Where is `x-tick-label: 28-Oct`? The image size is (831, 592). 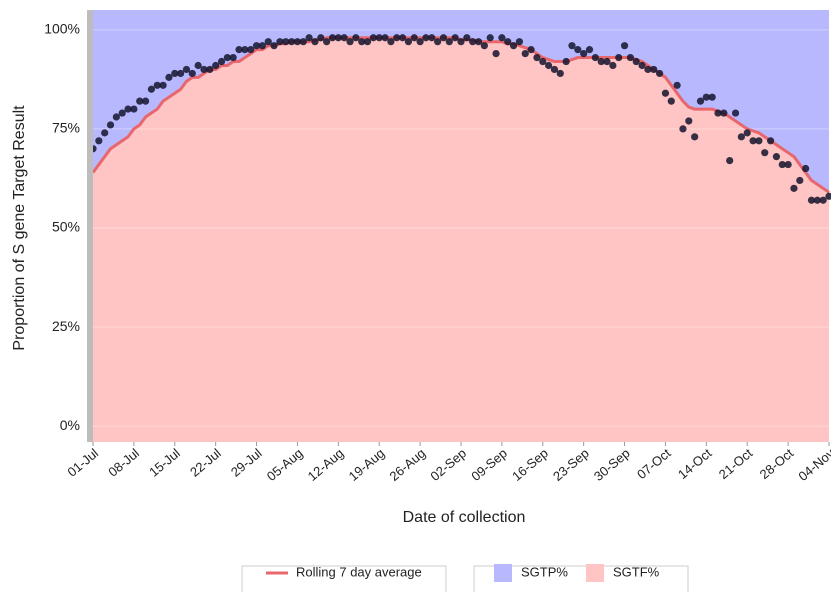 x-tick-label: 28-Oct is located at coordinates (777, 463).